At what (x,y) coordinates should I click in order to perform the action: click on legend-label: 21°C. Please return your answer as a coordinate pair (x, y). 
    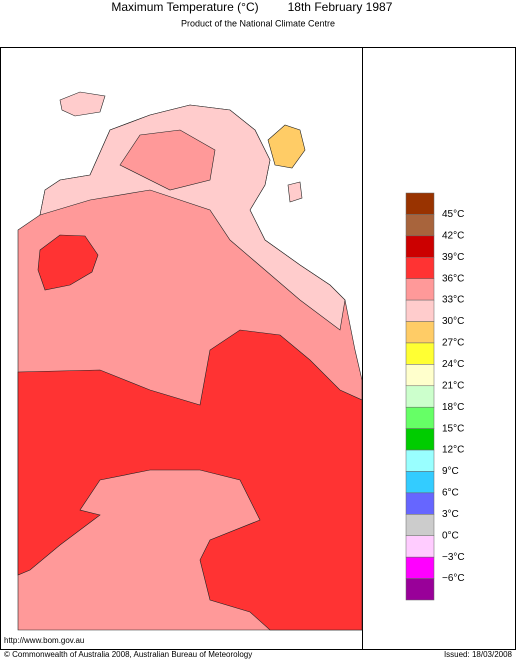
    Looking at the image, I should click on (453, 385).